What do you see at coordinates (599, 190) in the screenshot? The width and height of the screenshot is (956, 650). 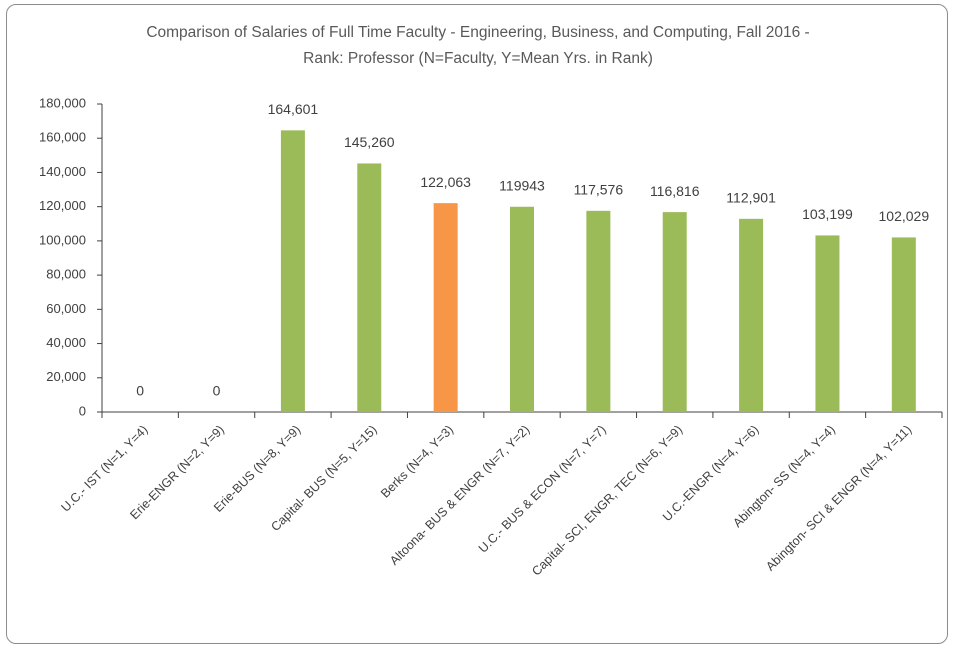 I see `data-label: 117,576` at bounding box center [599, 190].